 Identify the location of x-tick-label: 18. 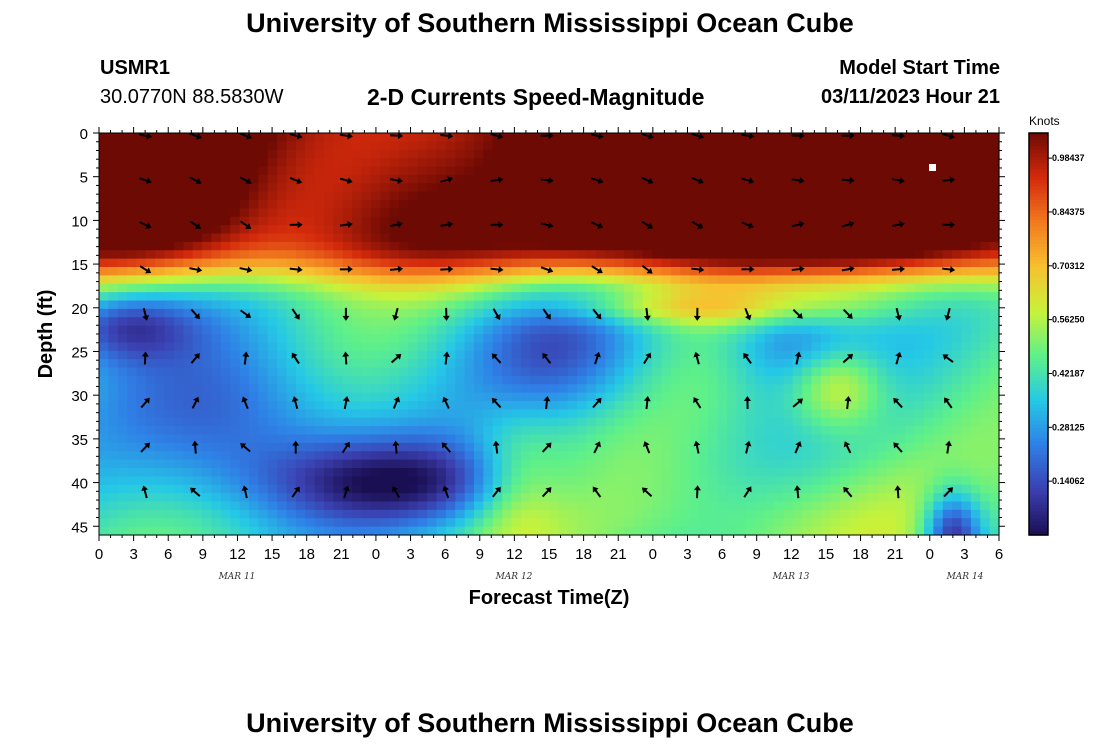
(860, 554).